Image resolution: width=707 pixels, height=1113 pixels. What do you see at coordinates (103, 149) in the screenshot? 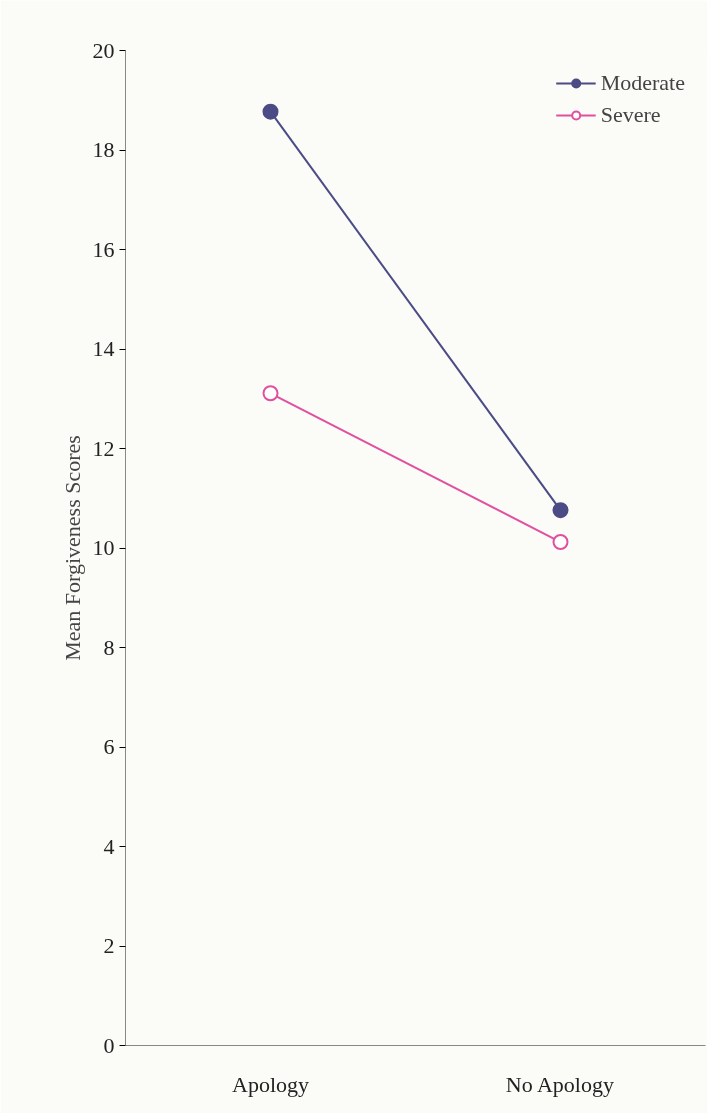
I see `y-tick-label: 18` at bounding box center [103, 149].